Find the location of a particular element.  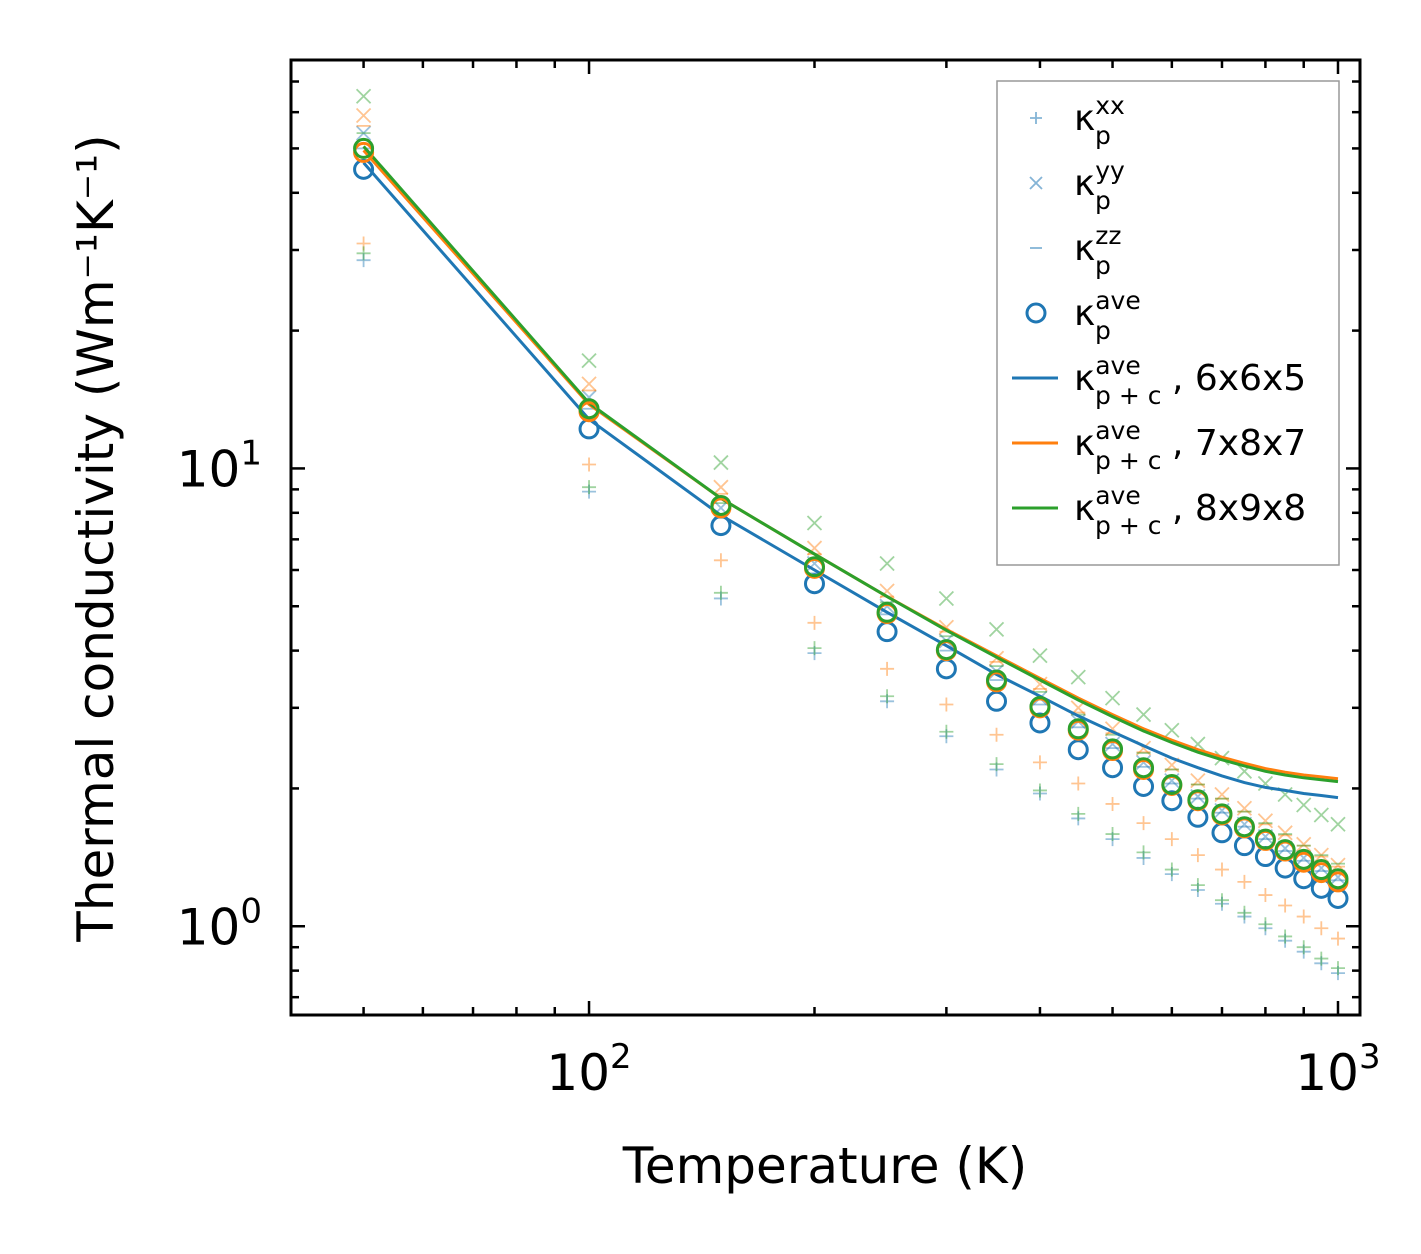

y-tick-label-base: 10 is located at coordinates (209, 469).